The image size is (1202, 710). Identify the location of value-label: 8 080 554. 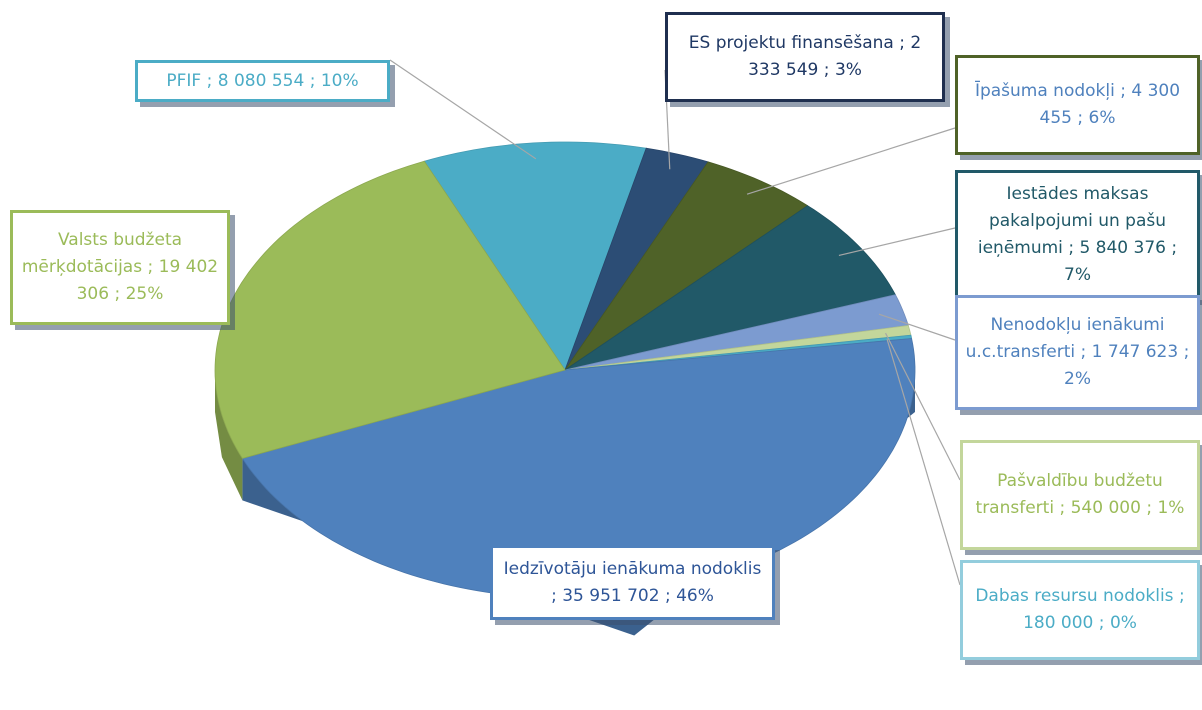
(261, 80).